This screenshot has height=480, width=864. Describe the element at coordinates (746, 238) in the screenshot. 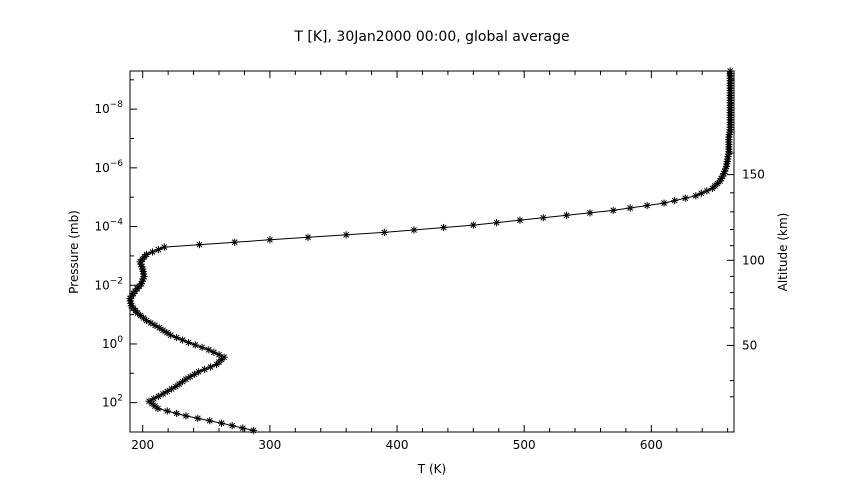

I see `altitude-axis-ticks: 150 100 50` at that location.